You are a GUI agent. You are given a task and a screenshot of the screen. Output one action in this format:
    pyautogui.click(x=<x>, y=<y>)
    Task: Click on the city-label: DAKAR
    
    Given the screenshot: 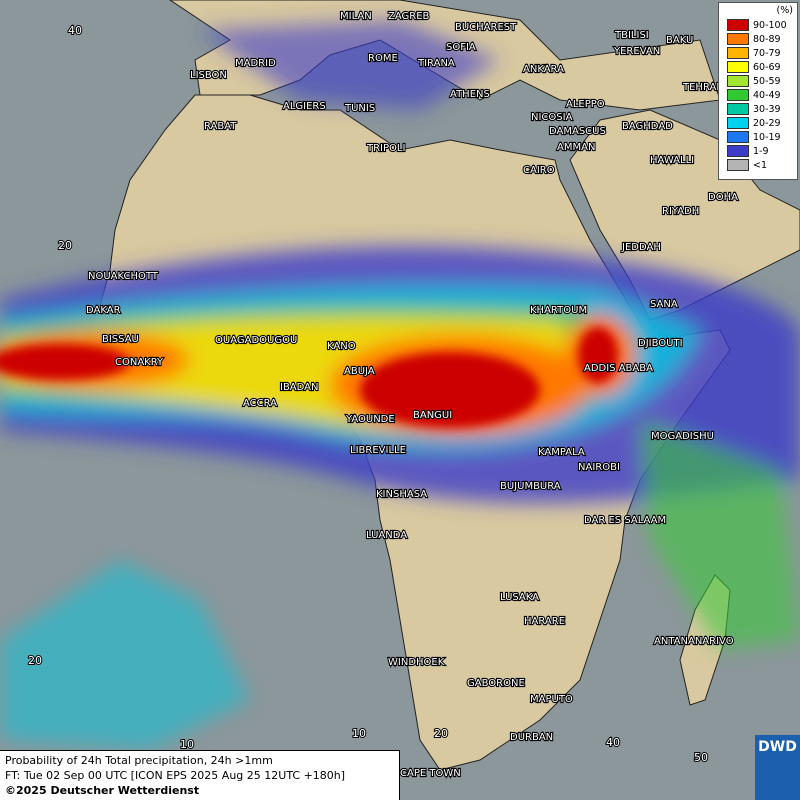 What is the action you would take?
    pyautogui.click(x=103, y=310)
    